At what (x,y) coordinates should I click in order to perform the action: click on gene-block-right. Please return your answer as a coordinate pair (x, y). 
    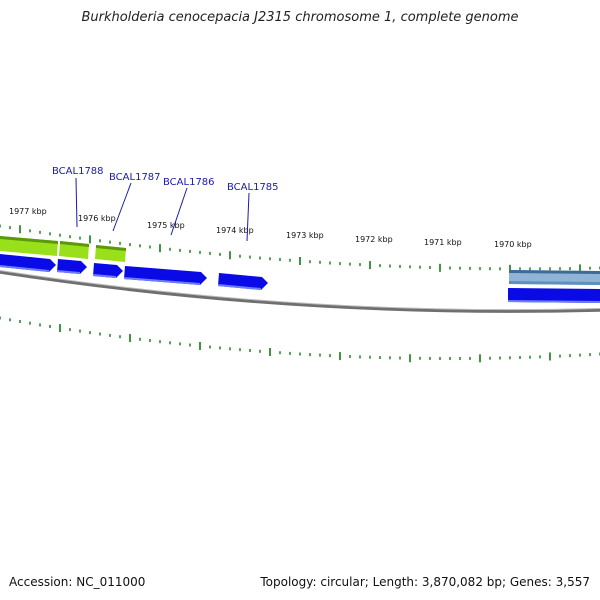
    Looking at the image, I should click on (554, 295).